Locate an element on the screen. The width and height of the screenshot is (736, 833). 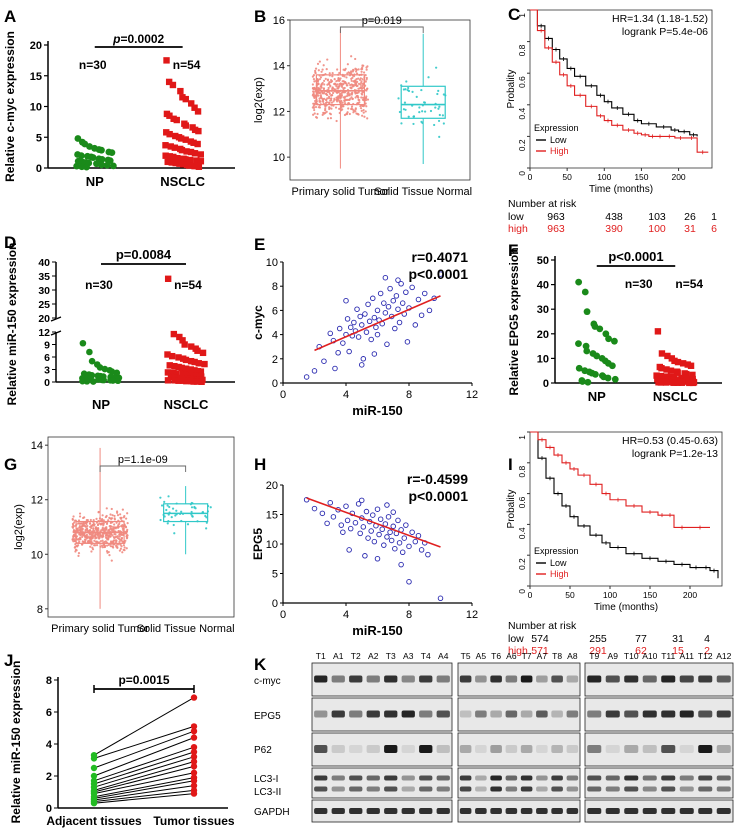
x-category-label: NP is located at coordinates (101, 404).